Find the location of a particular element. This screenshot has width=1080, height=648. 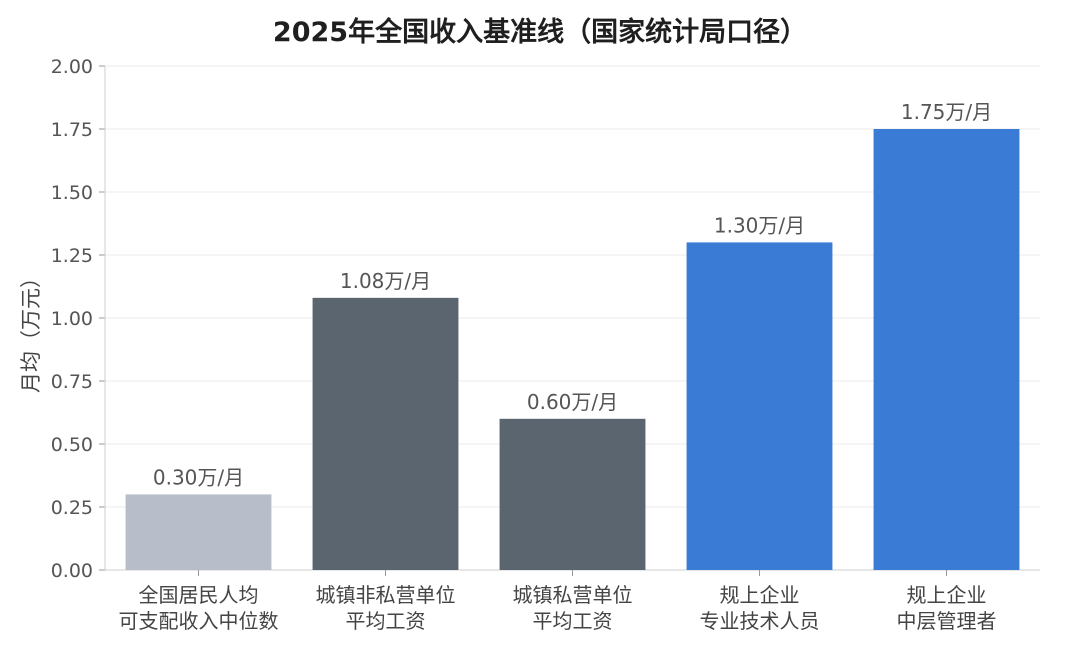

y-tick-label: 0.75 is located at coordinates (72, 382).